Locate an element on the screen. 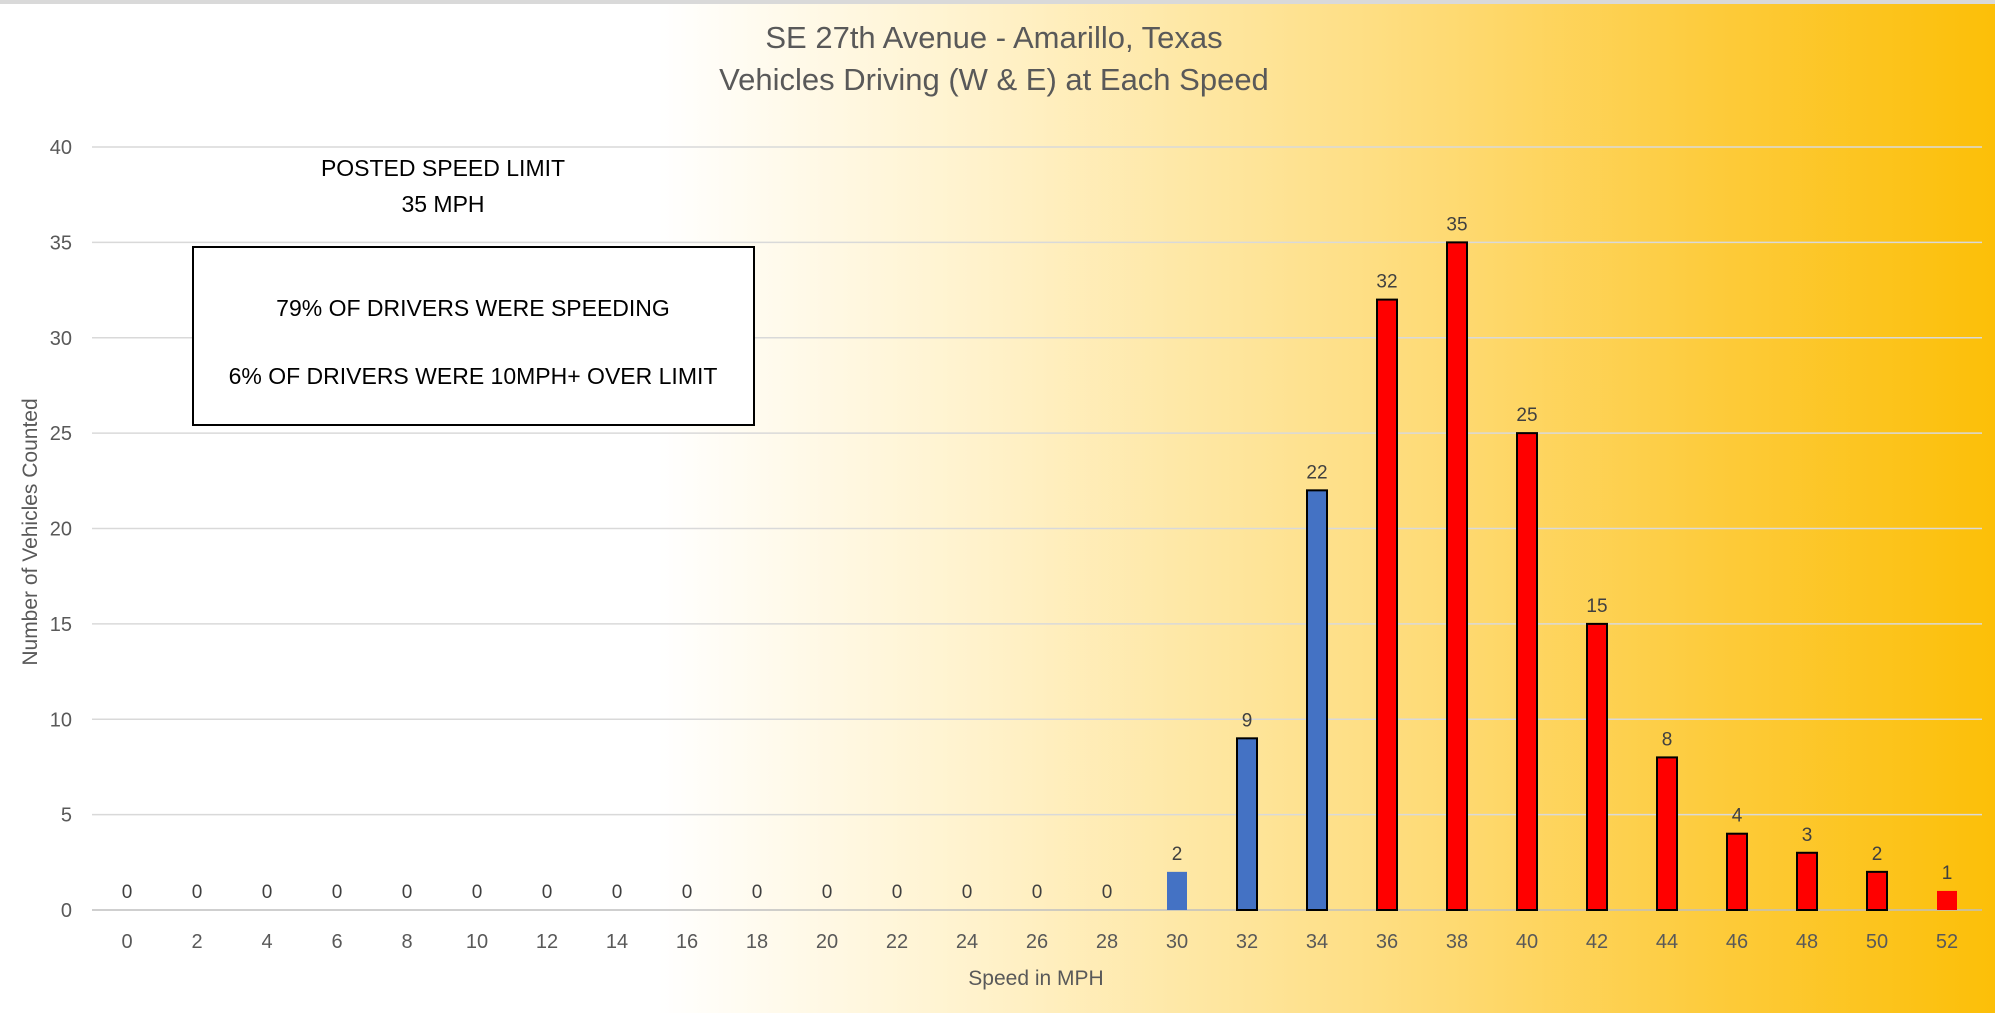 This screenshot has height=1013, width=1995. x-tick-label: 44 is located at coordinates (1667, 942).